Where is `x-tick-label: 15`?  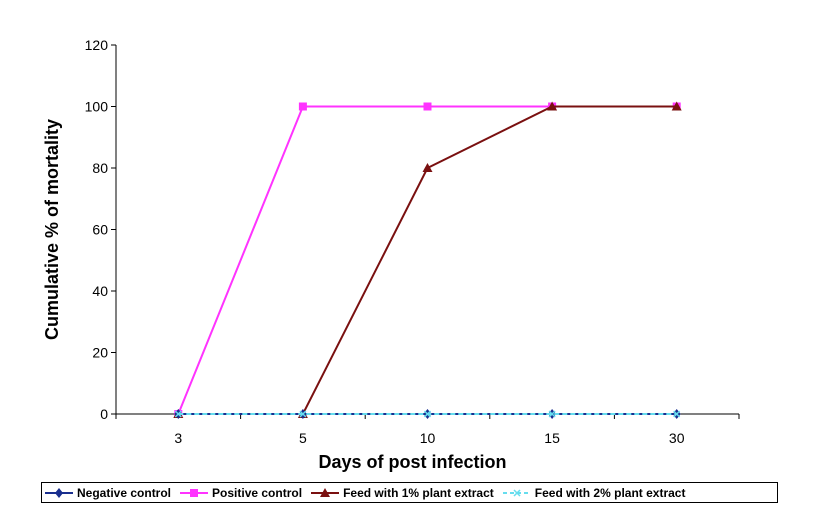 x-tick-label: 15 is located at coordinates (552, 438).